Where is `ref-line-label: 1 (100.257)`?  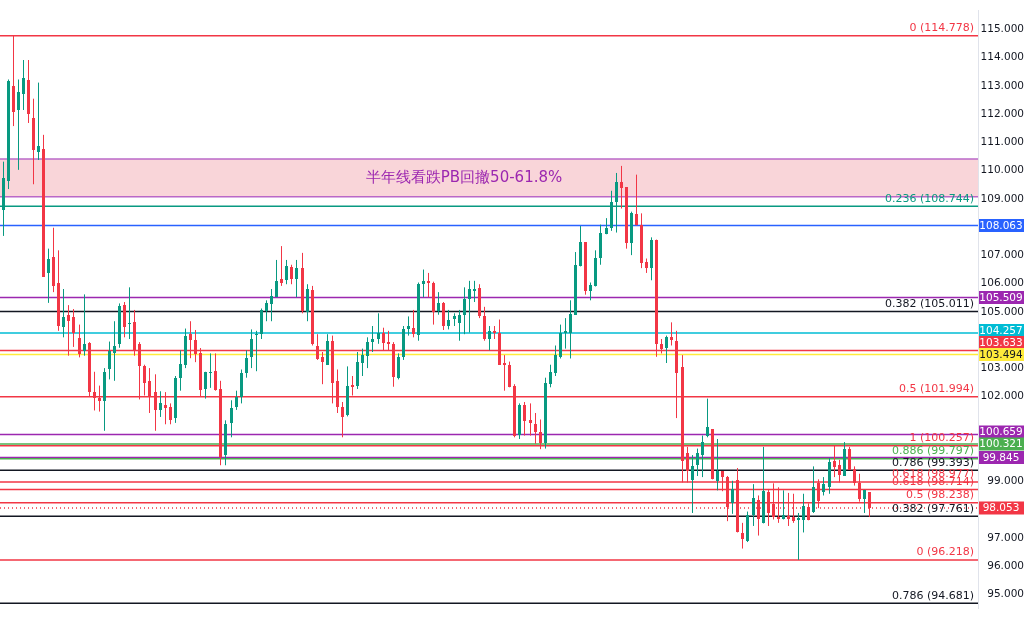
ref-line-label: 1 (100.257) is located at coordinates (941, 438).